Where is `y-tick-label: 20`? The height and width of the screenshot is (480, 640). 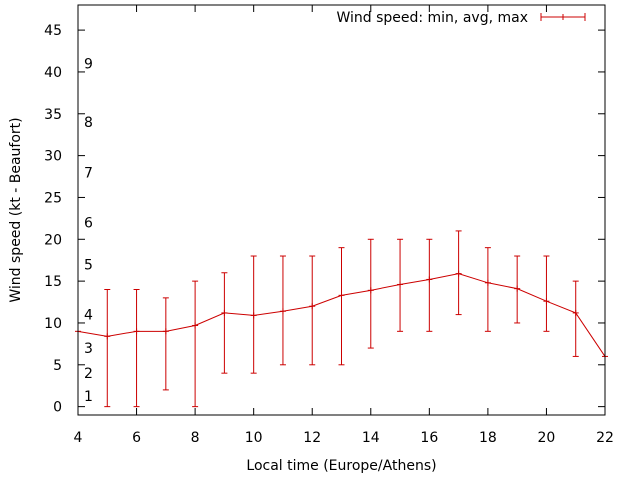 y-tick-label: 20 is located at coordinates (53, 240).